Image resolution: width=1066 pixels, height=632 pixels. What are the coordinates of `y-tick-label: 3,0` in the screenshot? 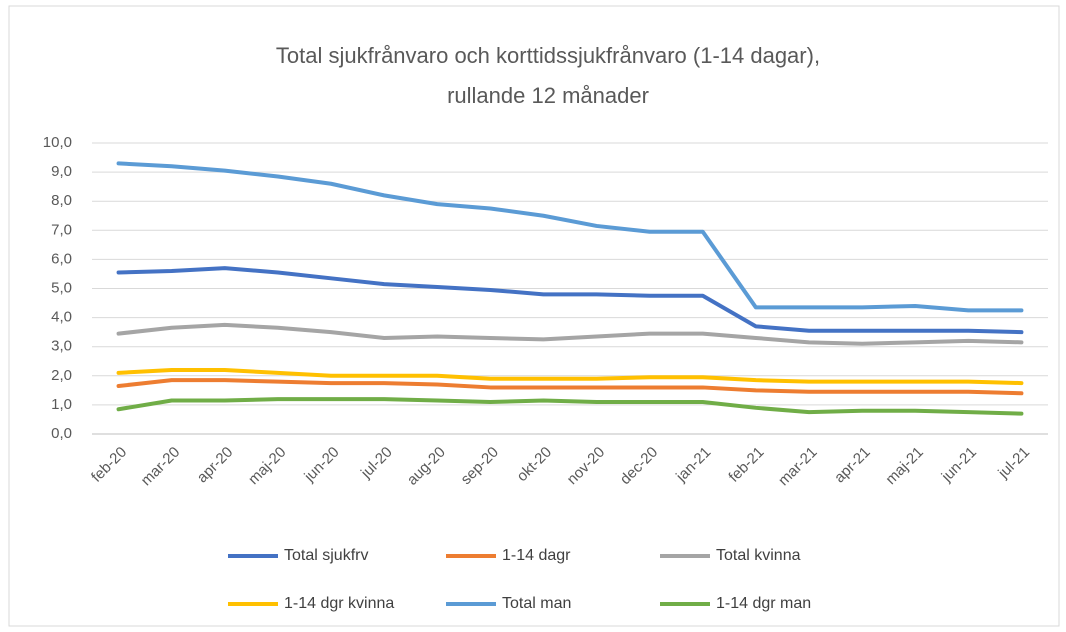 It's located at (61, 346).